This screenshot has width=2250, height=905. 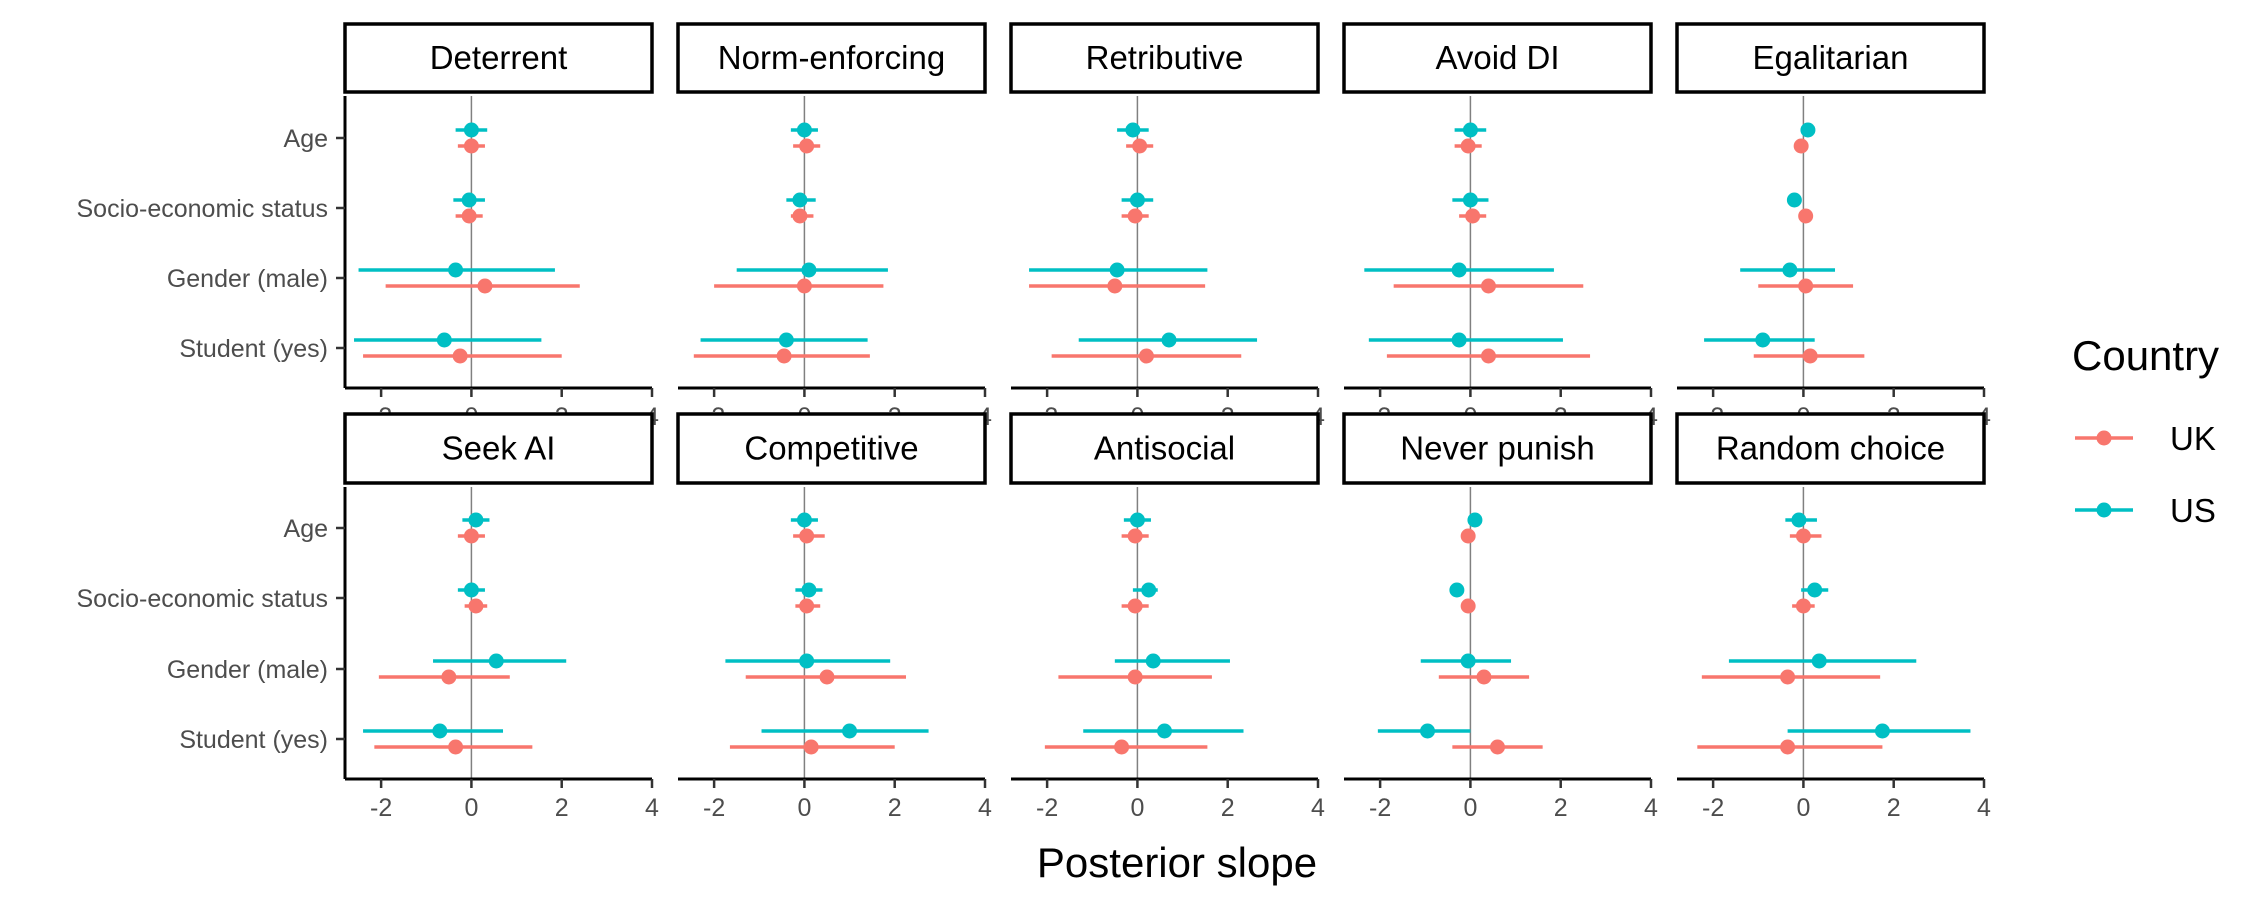 I want to click on facet-title: Never punish, so click(x=1497, y=448).